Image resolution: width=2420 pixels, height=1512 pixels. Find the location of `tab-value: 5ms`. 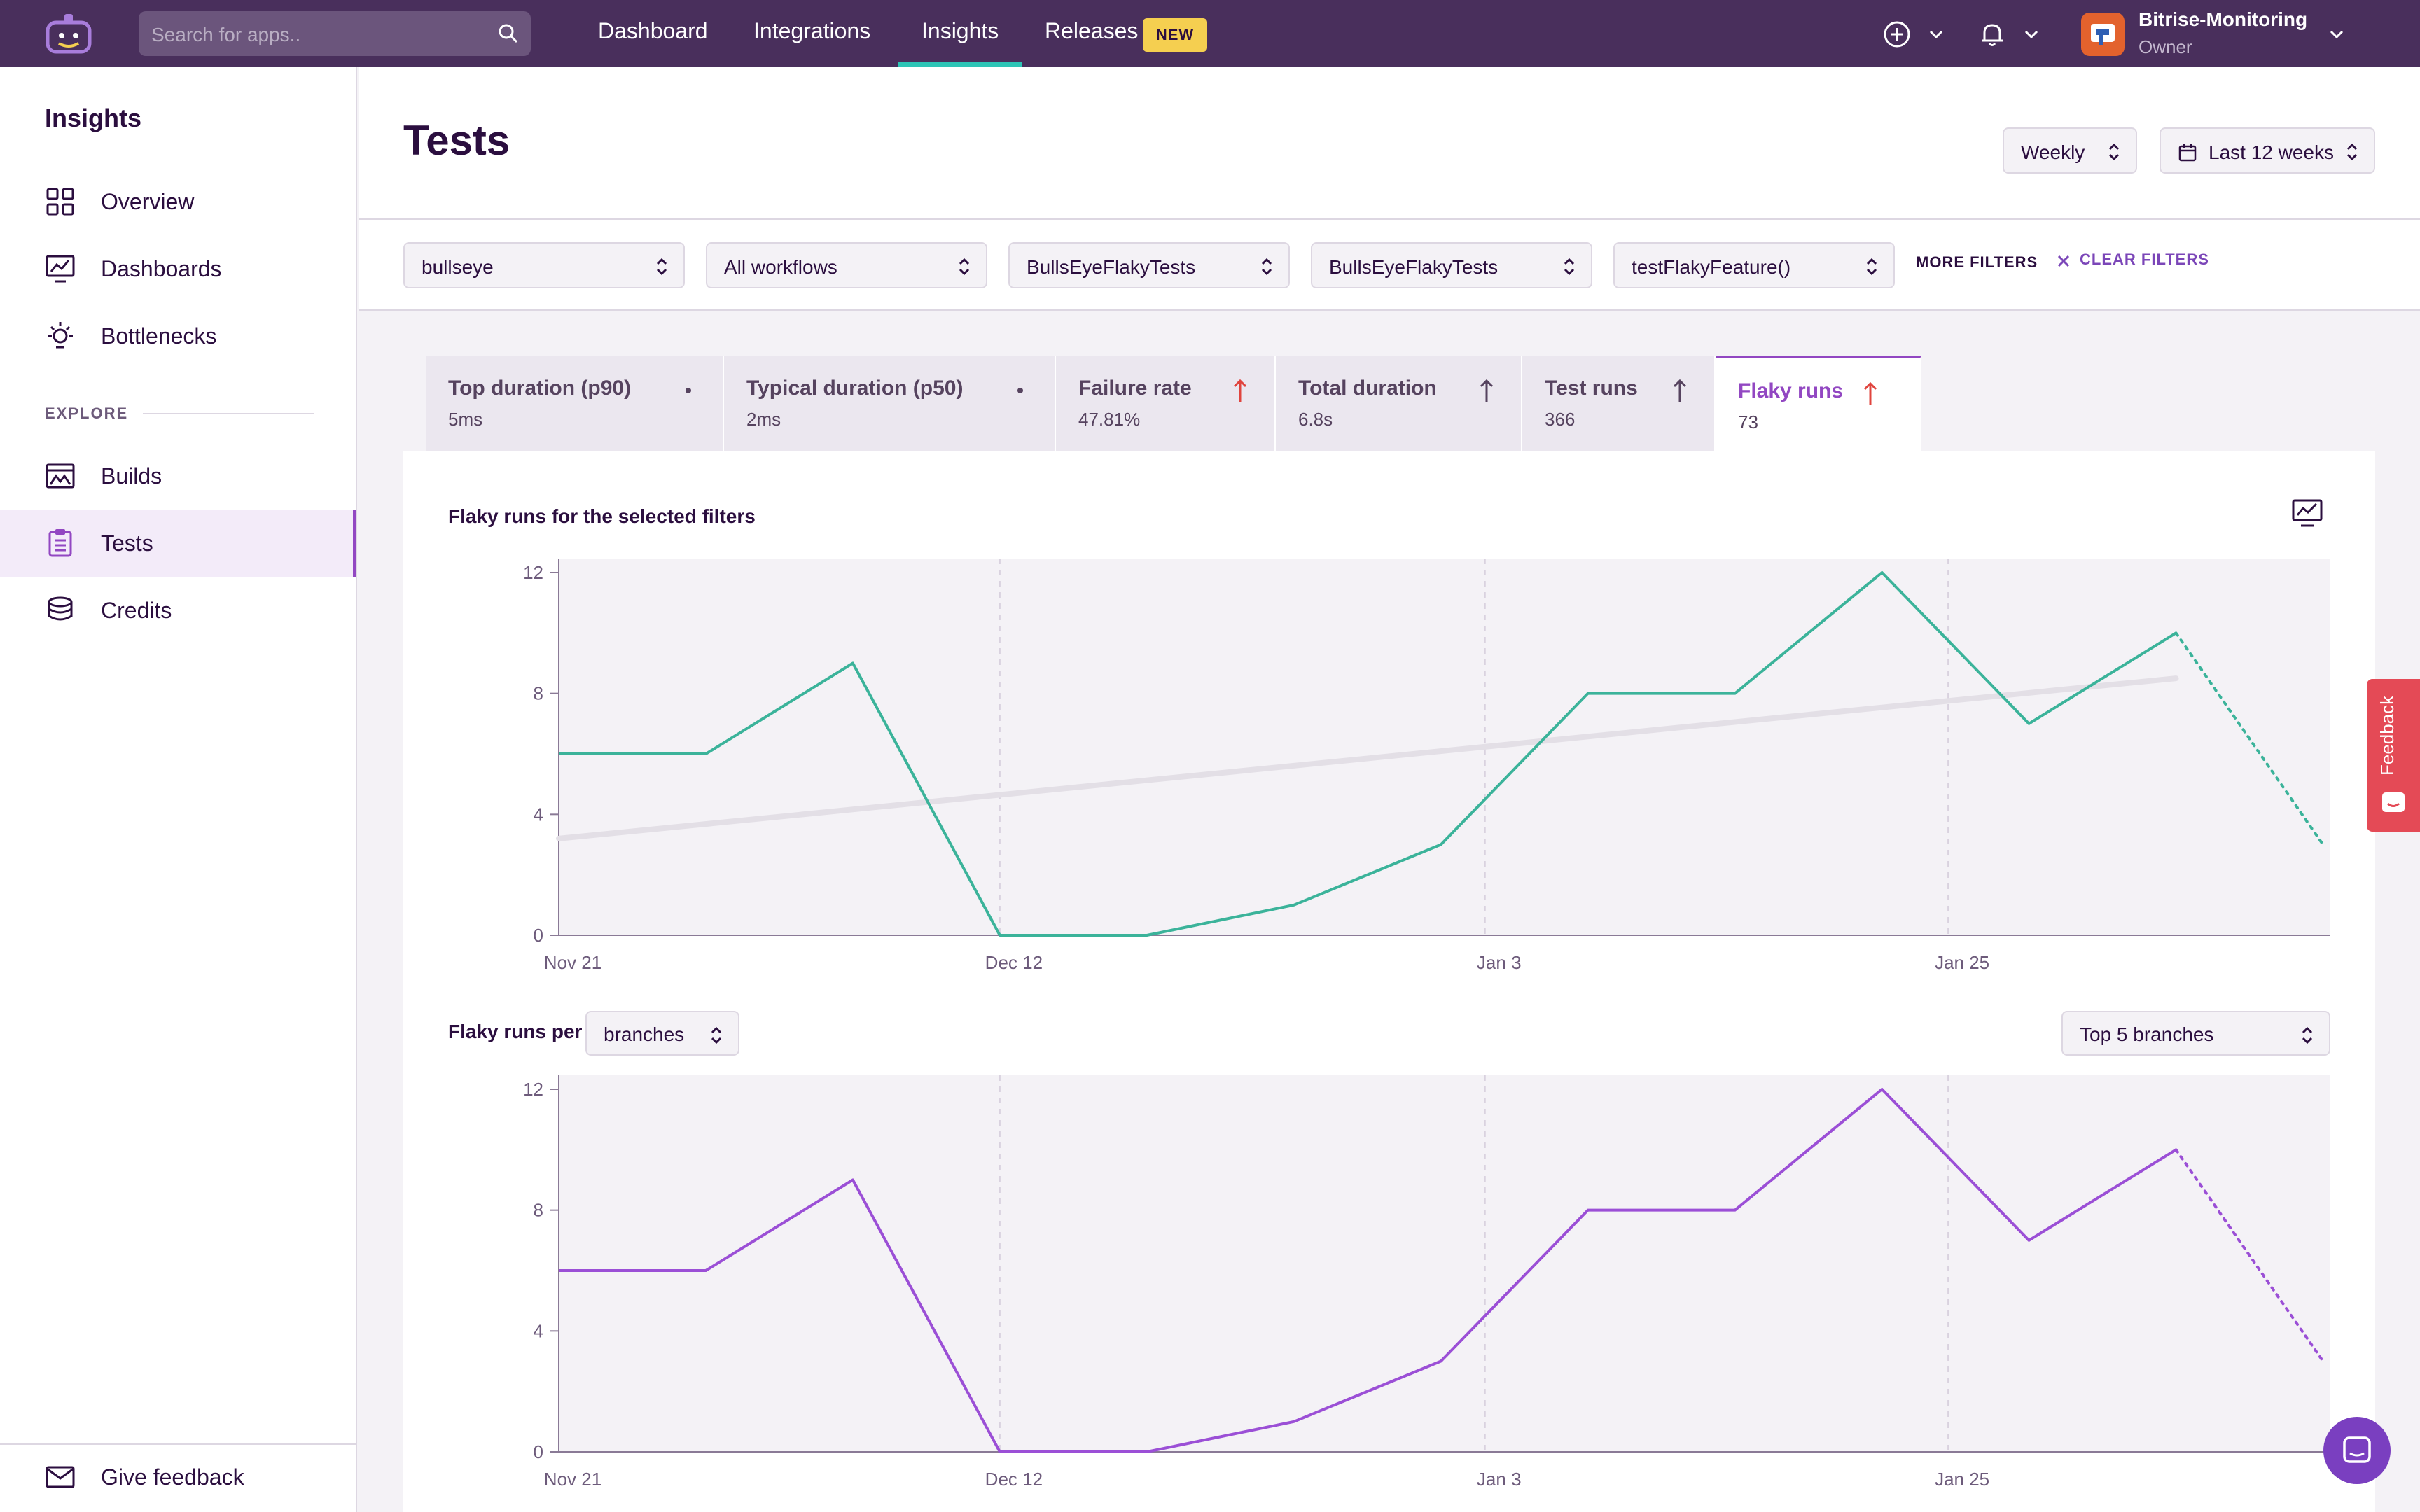

tab-value: 5ms is located at coordinates (465, 419).